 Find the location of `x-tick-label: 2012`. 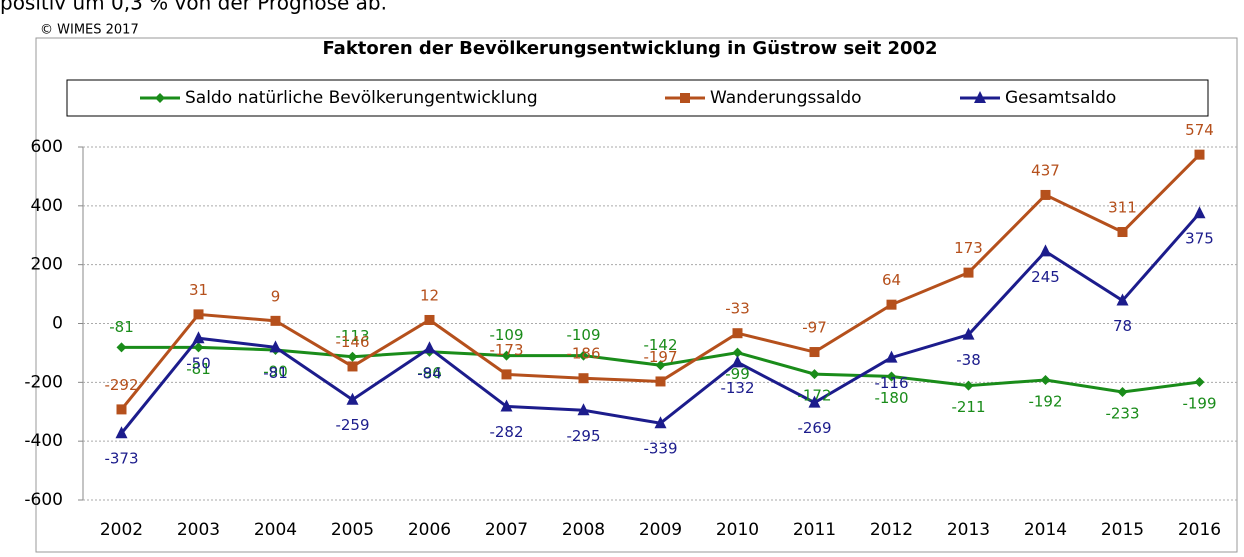

x-tick-label: 2012 is located at coordinates (891, 530).